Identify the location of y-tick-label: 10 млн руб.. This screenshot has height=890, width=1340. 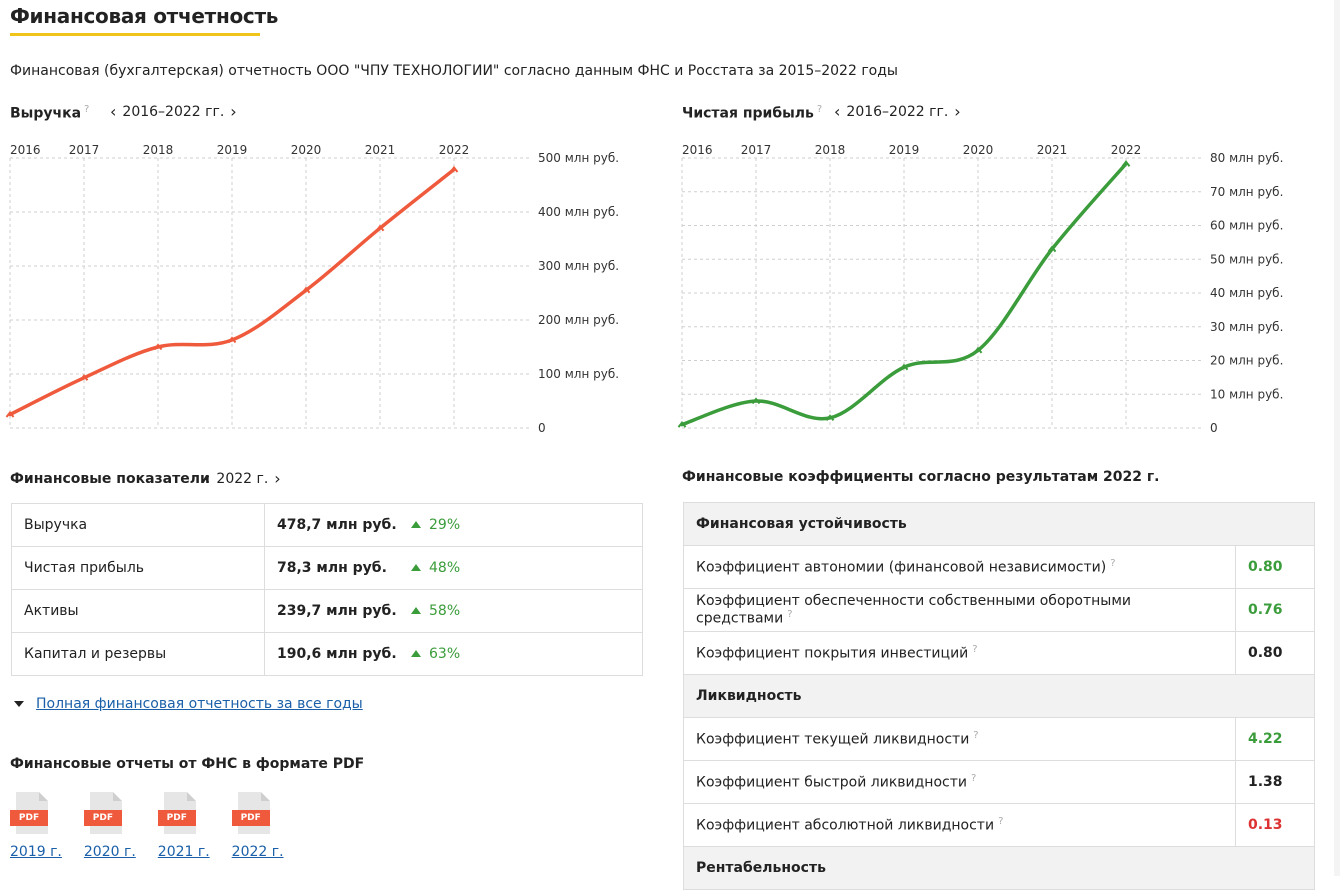
(1246, 394).